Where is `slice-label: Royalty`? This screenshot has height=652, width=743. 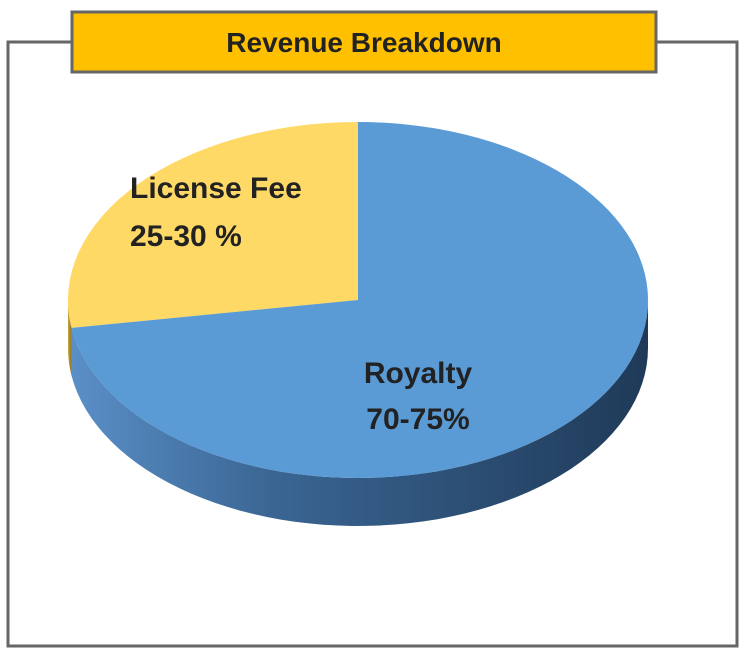 slice-label: Royalty is located at coordinates (418, 373).